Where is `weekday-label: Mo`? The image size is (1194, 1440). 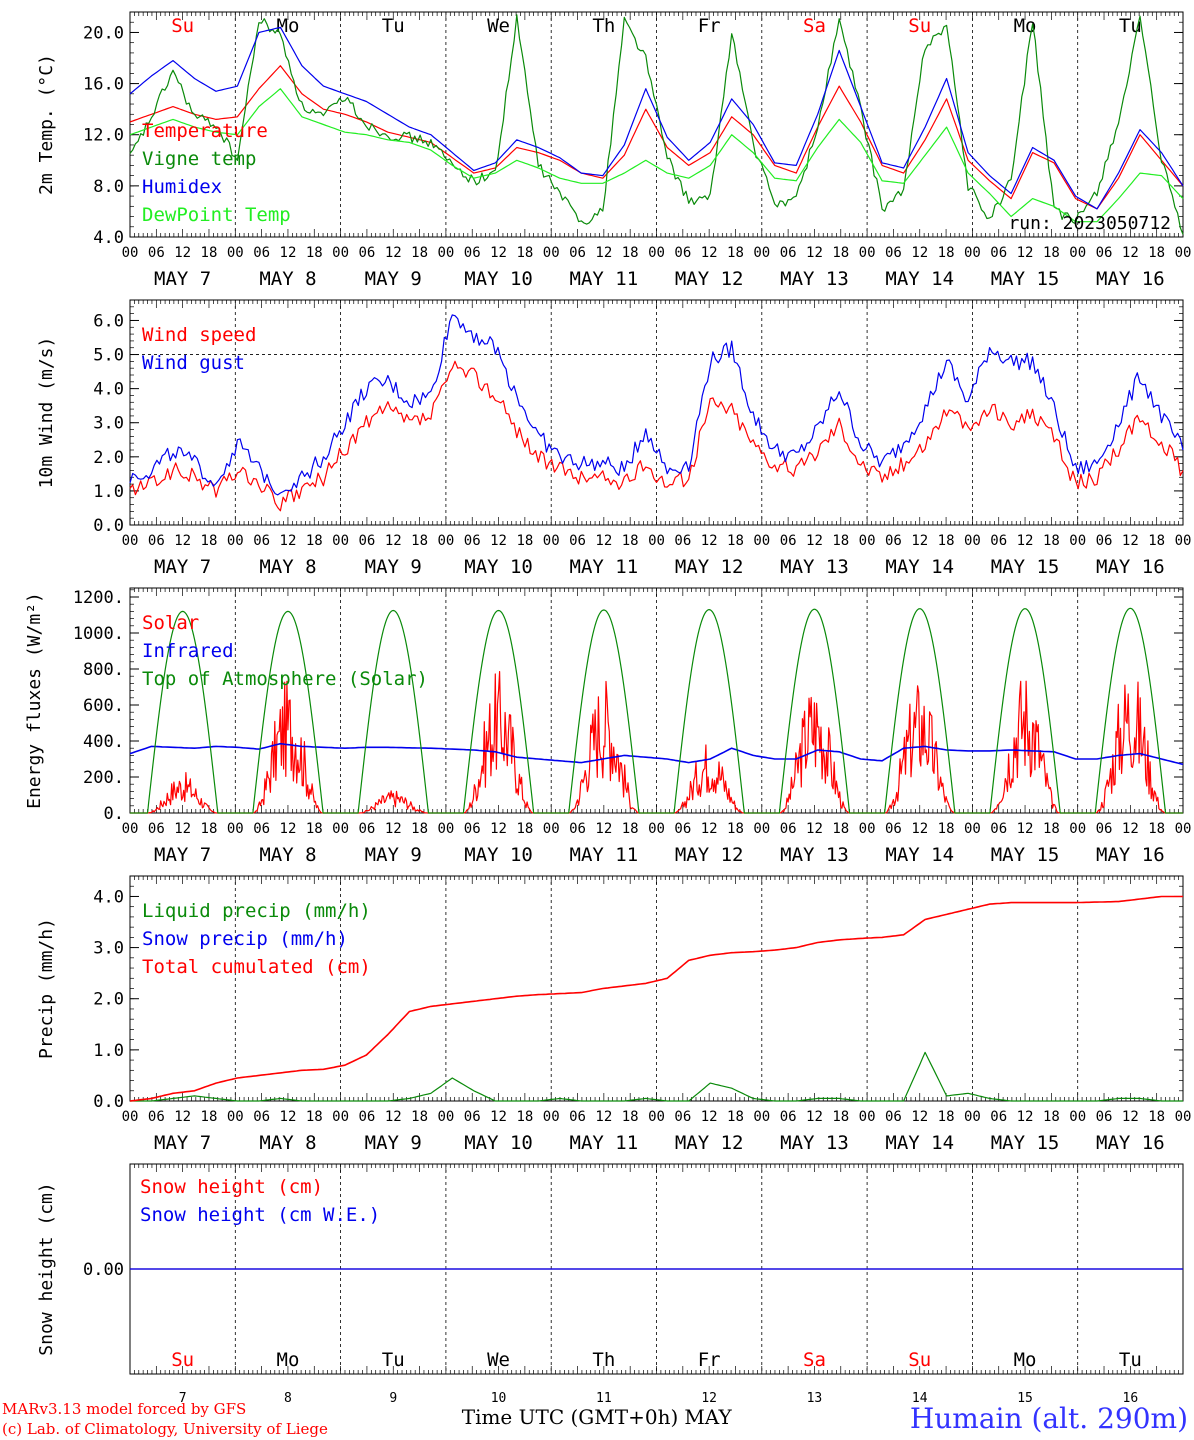
weekday-label: Mo is located at coordinates (288, 1360).